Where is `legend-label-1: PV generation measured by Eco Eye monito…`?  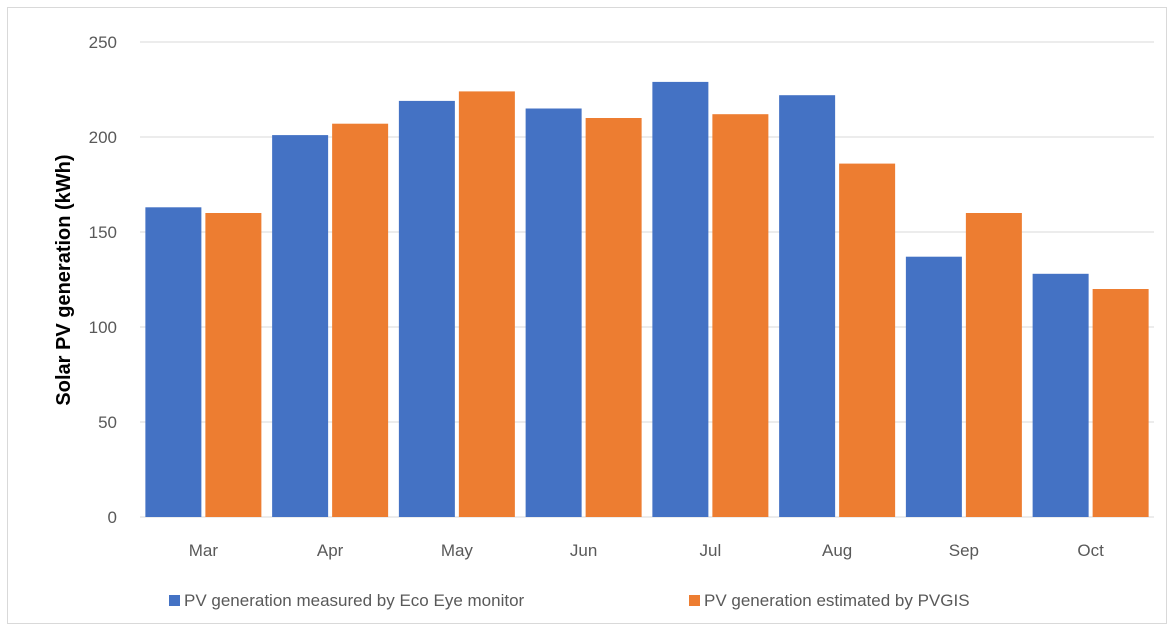
legend-label-1: PV generation measured by Eco Eye monito… is located at coordinates (354, 600).